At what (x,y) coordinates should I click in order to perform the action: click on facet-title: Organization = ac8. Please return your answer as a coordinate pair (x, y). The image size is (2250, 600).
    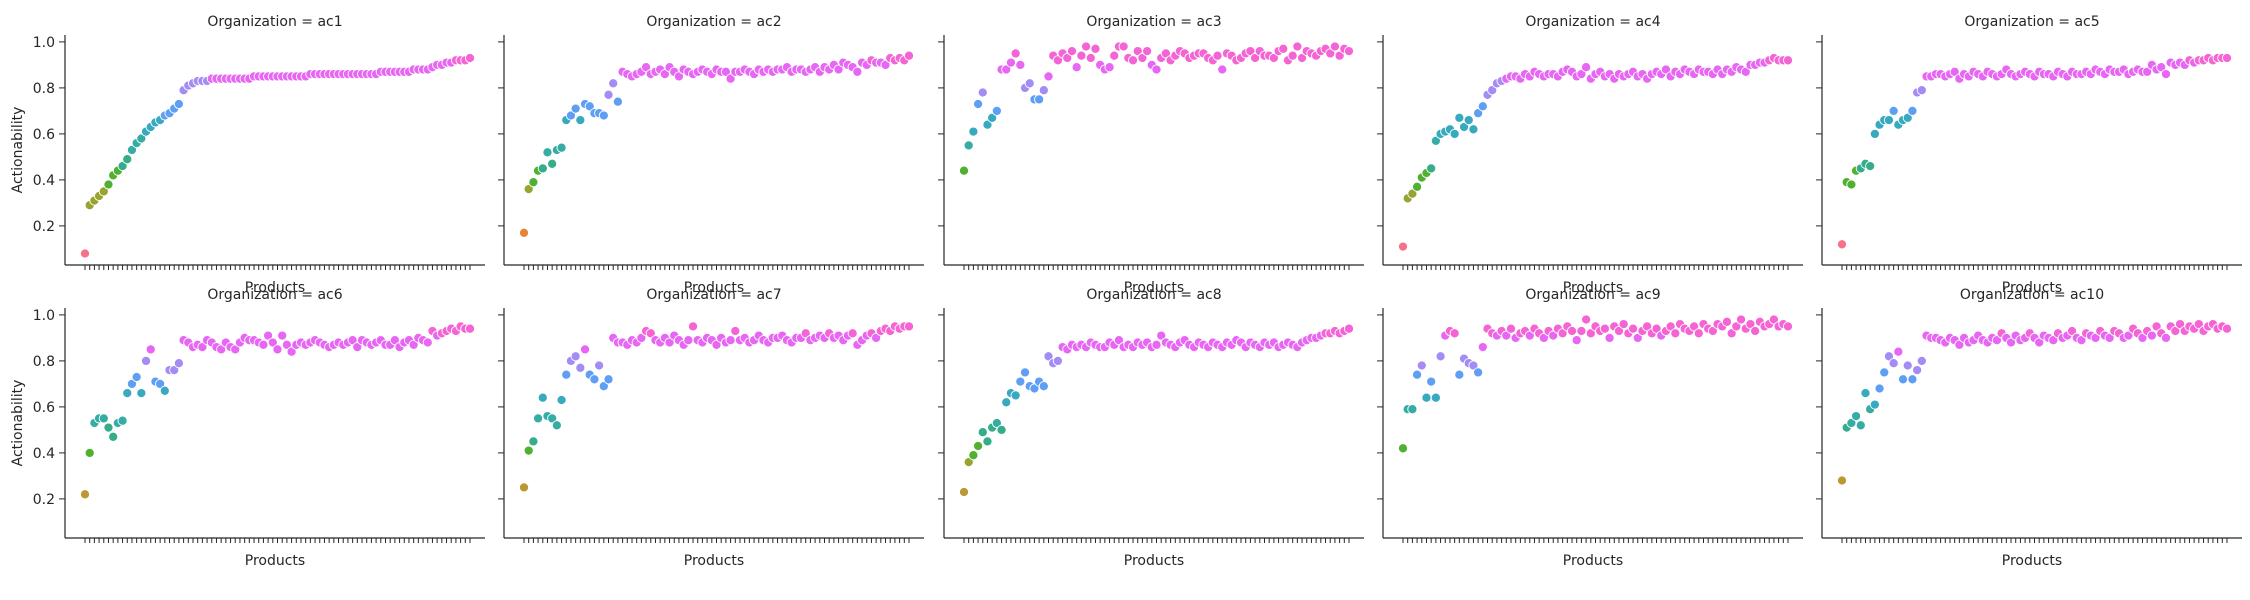
    Looking at the image, I should click on (1153, 295).